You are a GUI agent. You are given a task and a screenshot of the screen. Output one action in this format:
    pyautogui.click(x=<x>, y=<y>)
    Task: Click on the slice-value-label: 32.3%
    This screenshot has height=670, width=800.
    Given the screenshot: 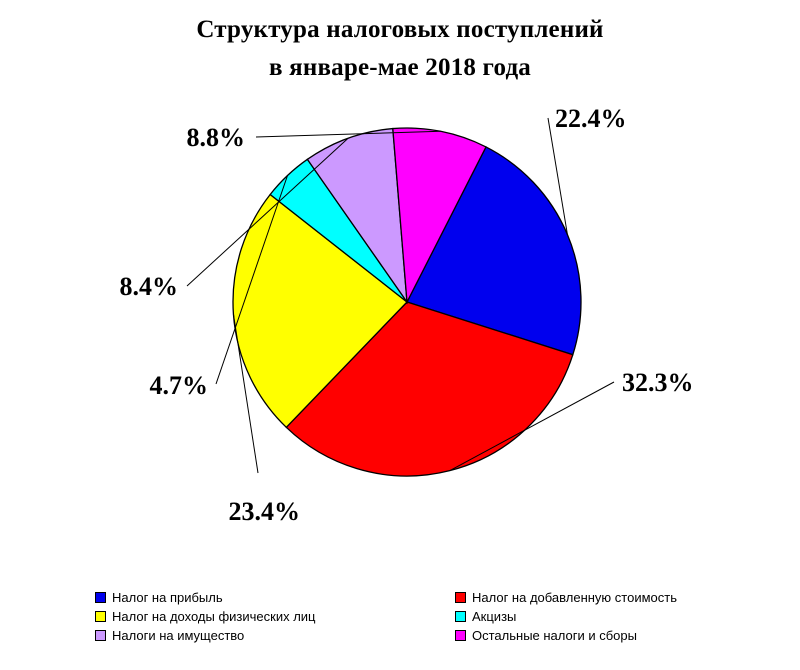 What is the action you would take?
    pyautogui.click(x=658, y=382)
    